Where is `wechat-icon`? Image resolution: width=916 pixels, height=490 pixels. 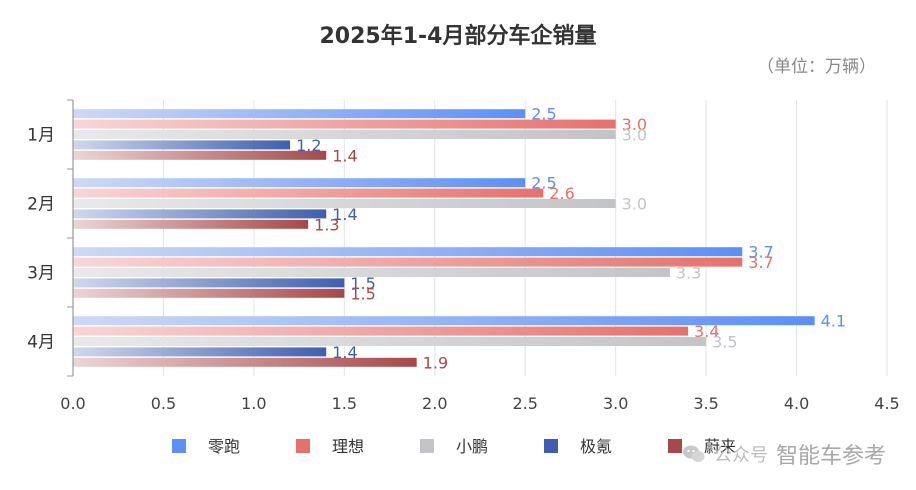
wechat-icon is located at coordinates (693, 453).